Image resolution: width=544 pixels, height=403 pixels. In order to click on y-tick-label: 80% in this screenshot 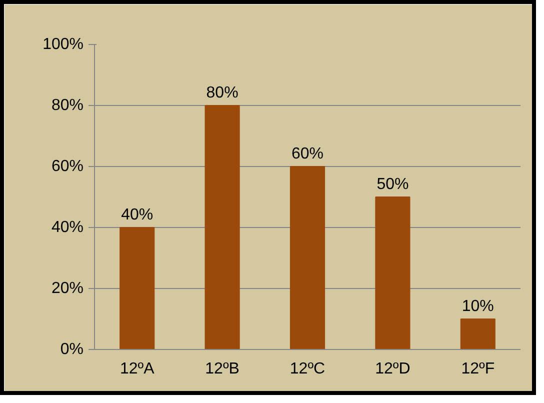, I will do `click(67, 105)`.